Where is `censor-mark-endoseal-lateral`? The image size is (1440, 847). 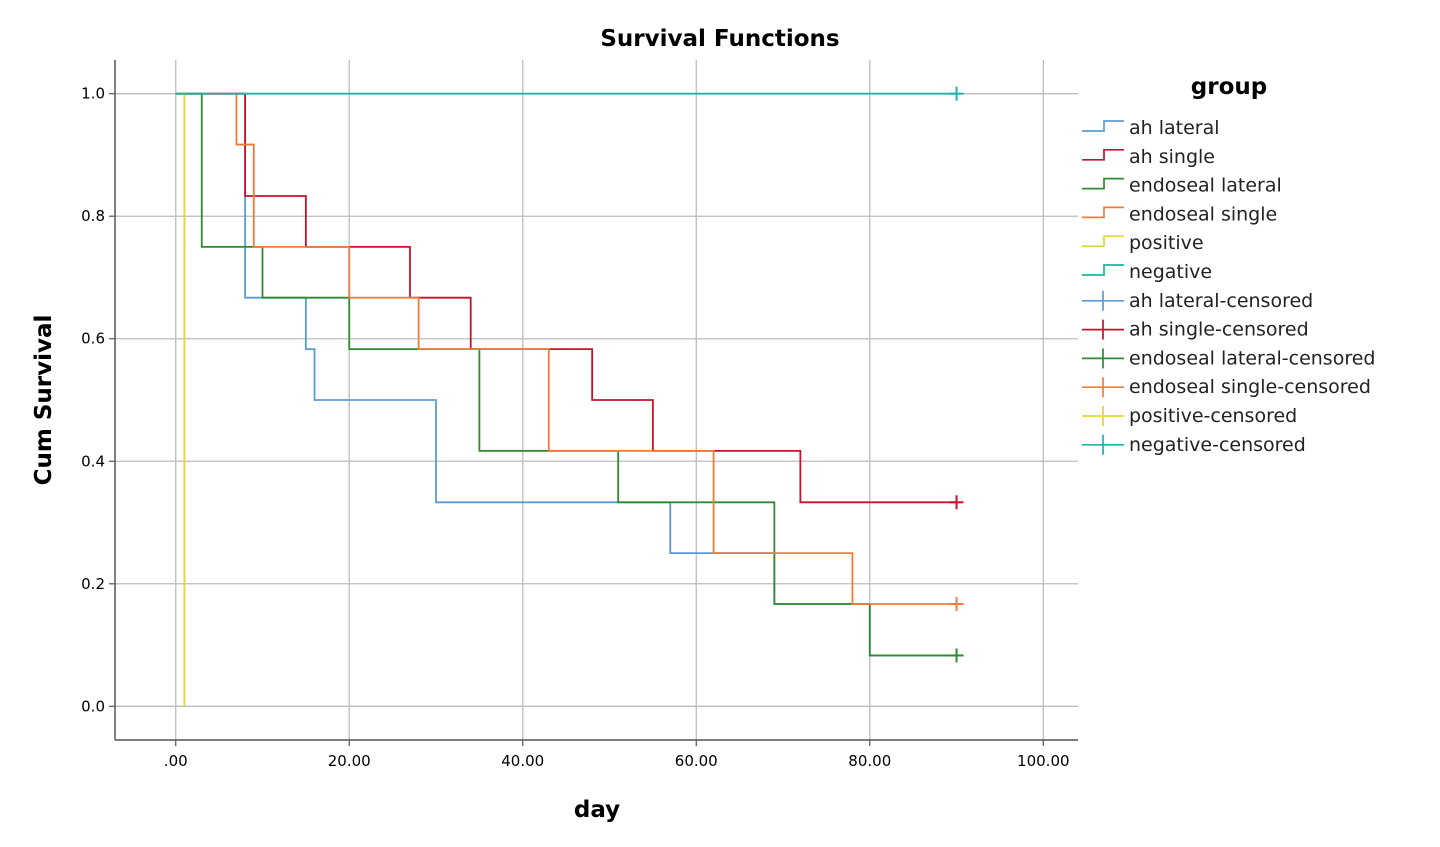 censor-mark-endoseal-lateral is located at coordinates (956, 655).